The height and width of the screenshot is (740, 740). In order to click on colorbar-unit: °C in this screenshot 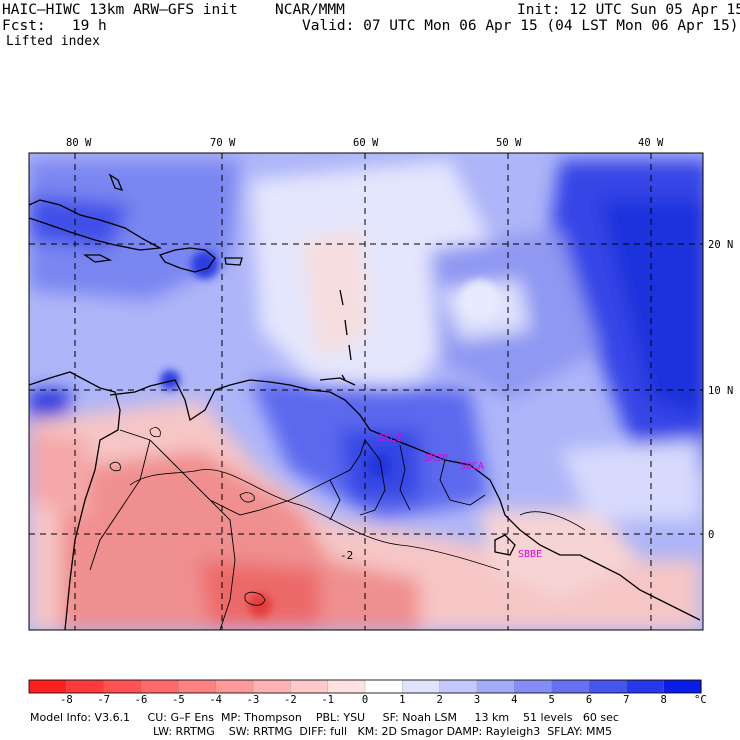, I will do `click(700, 700)`.